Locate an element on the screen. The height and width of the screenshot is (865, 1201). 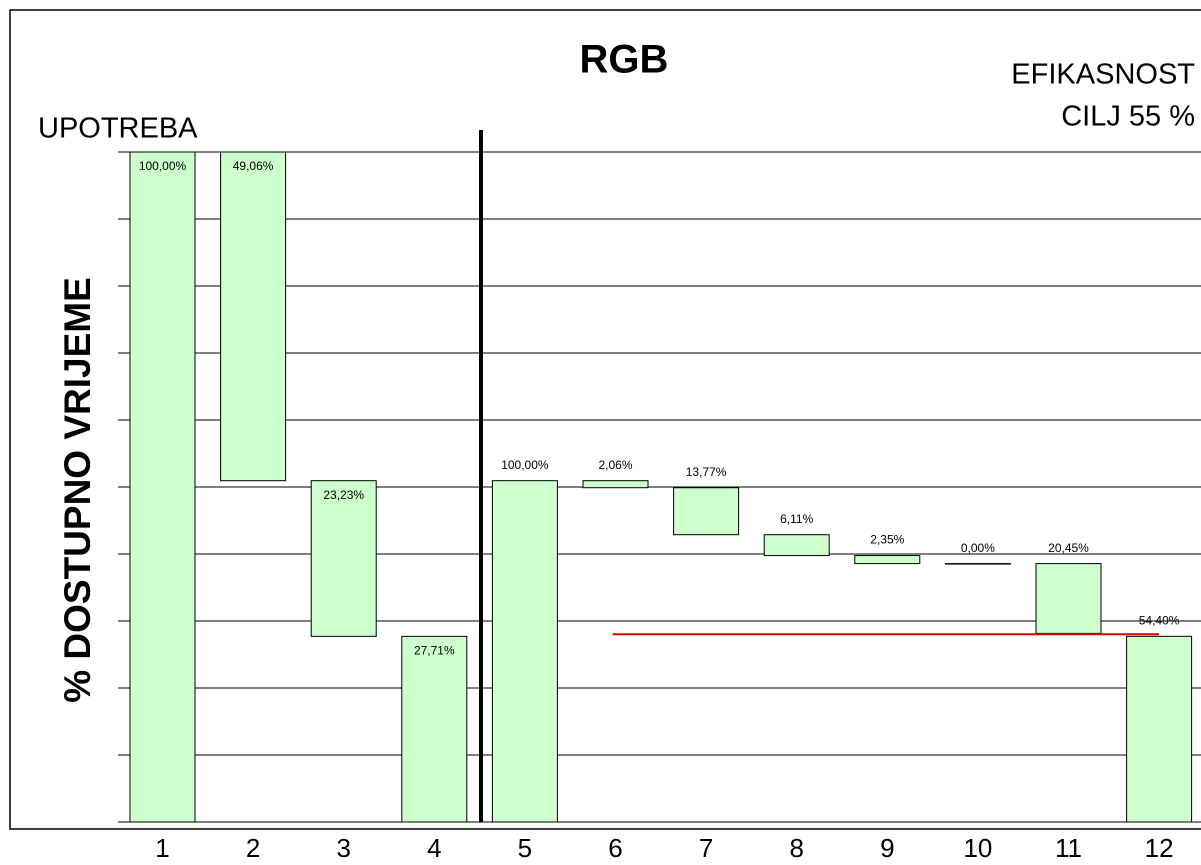
data-label: 0,00% is located at coordinates (978, 548).